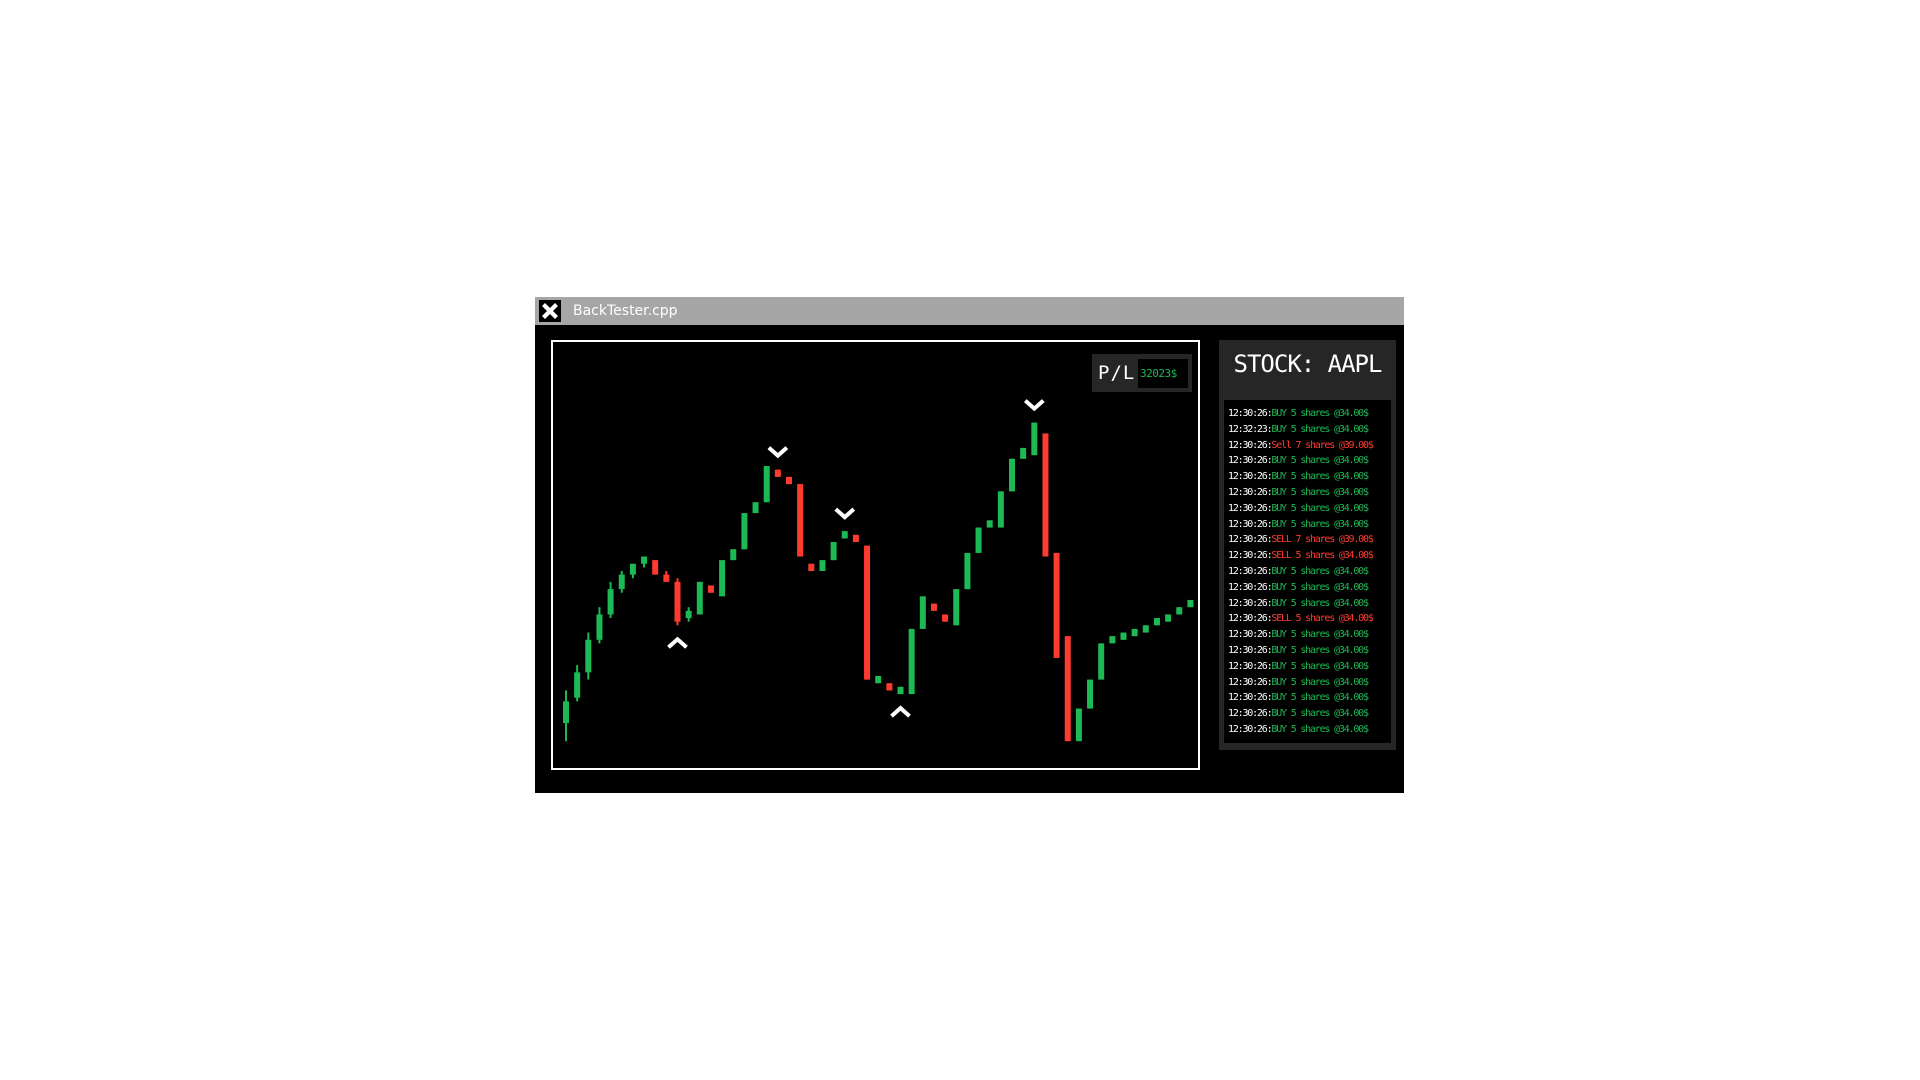 This screenshot has width=1920, height=1080. I want to click on chart-panel: P/L: 32023$, so click(875, 555).